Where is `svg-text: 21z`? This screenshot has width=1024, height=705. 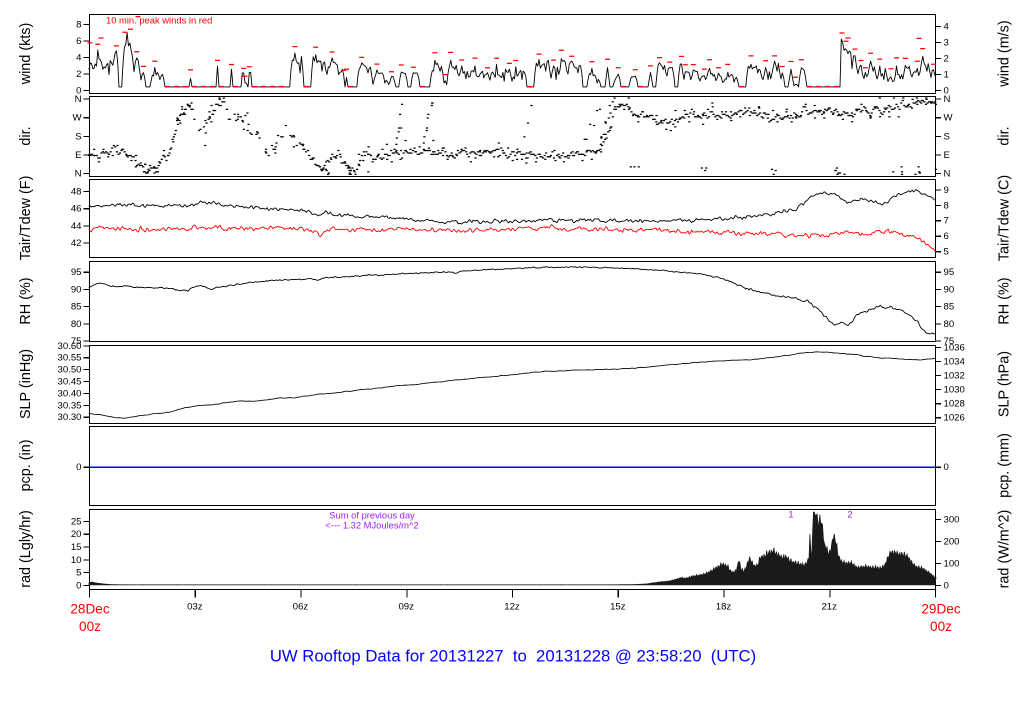
svg-text: 21z is located at coordinates (829, 607).